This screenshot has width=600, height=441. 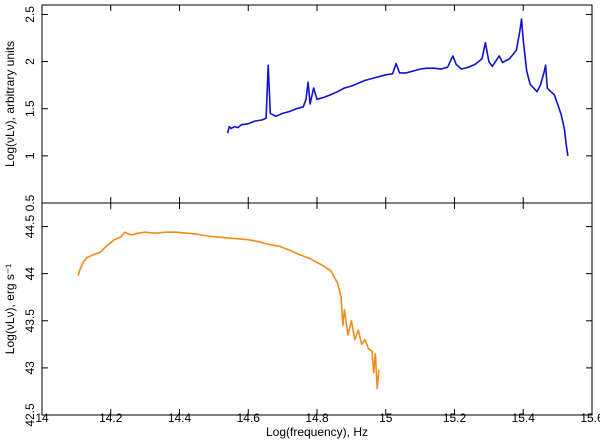 What do you see at coordinates (10, 309) in the screenshot?
I see `bottom-y-axis-title: Log(νLν), erg s⁻¹` at bounding box center [10, 309].